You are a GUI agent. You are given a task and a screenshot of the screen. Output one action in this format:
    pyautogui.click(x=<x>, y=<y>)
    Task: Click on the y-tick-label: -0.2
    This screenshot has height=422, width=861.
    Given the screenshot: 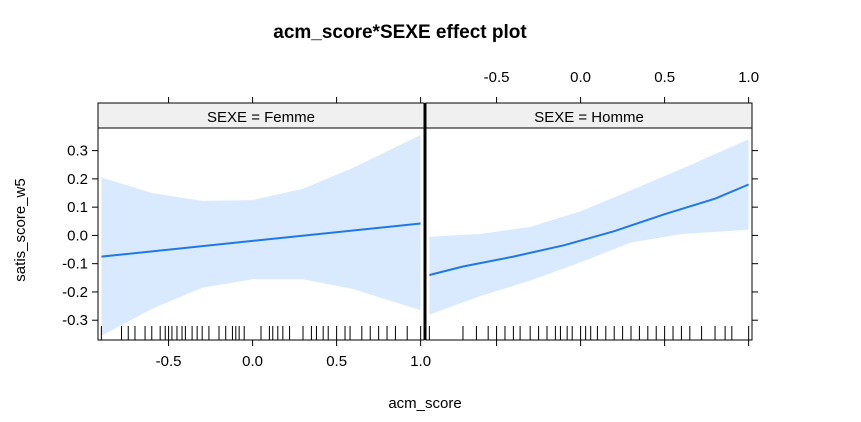 What is the action you would take?
    pyautogui.click(x=75, y=292)
    